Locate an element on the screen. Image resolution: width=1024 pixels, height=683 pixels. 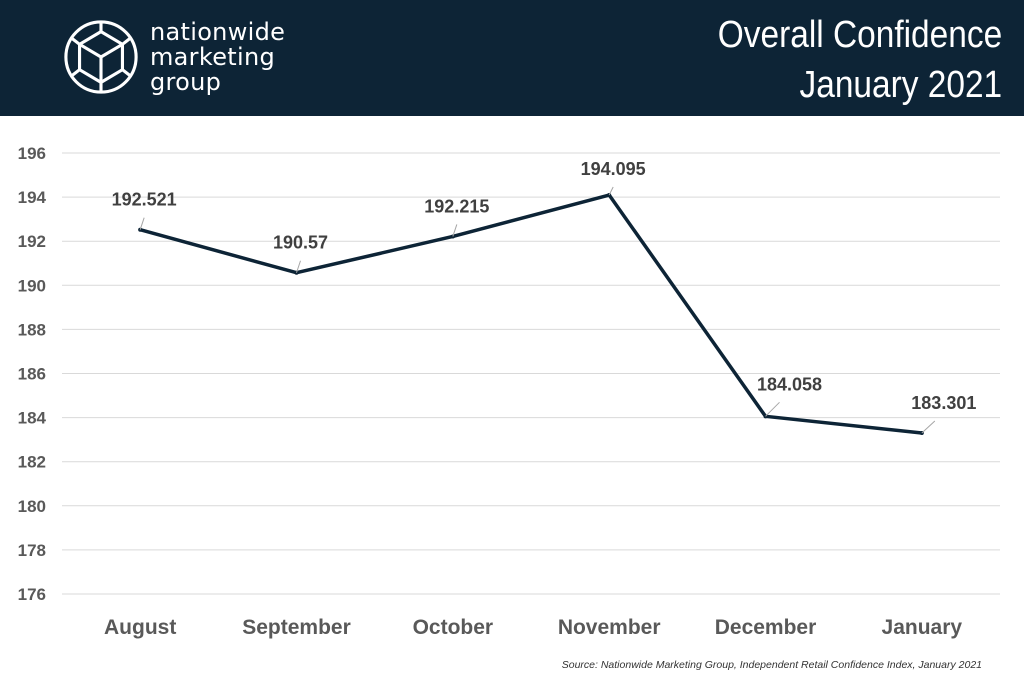
y-tick-label: 182 is located at coordinates (32, 462).